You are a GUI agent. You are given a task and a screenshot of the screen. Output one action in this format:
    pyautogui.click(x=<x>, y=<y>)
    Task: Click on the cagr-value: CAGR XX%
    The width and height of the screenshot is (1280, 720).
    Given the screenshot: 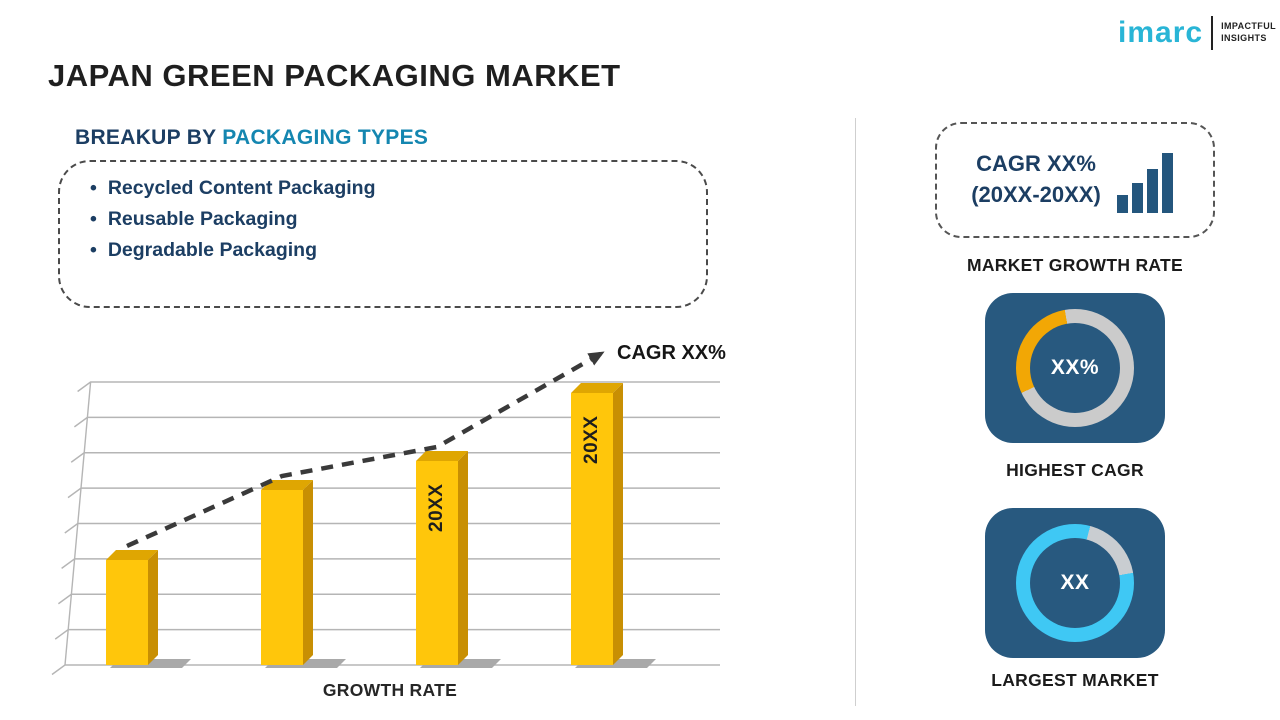 What is the action you would take?
    pyautogui.click(x=1036, y=164)
    